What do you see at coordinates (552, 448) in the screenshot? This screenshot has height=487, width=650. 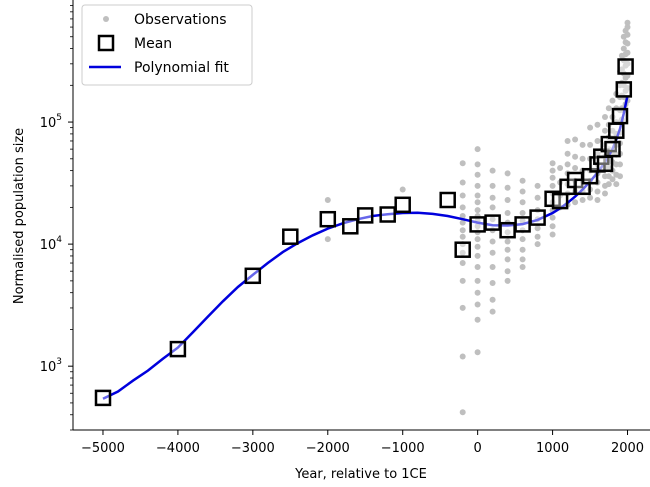 I see `x-tick-label: 1000` at bounding box center [552, 448].